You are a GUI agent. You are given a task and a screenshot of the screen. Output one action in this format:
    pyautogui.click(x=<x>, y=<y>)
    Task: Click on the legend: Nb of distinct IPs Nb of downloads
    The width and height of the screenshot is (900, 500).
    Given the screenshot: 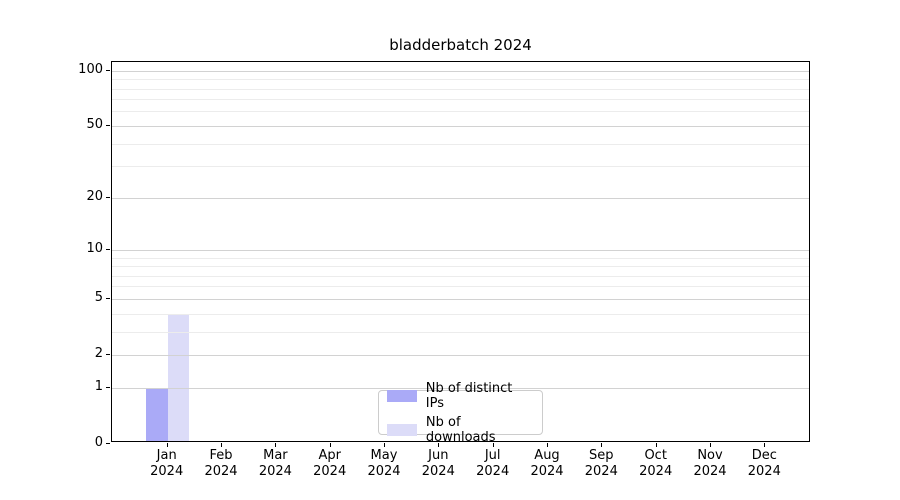 What is the action you would take?
    pyautogui.click(x=460, y=413)
    